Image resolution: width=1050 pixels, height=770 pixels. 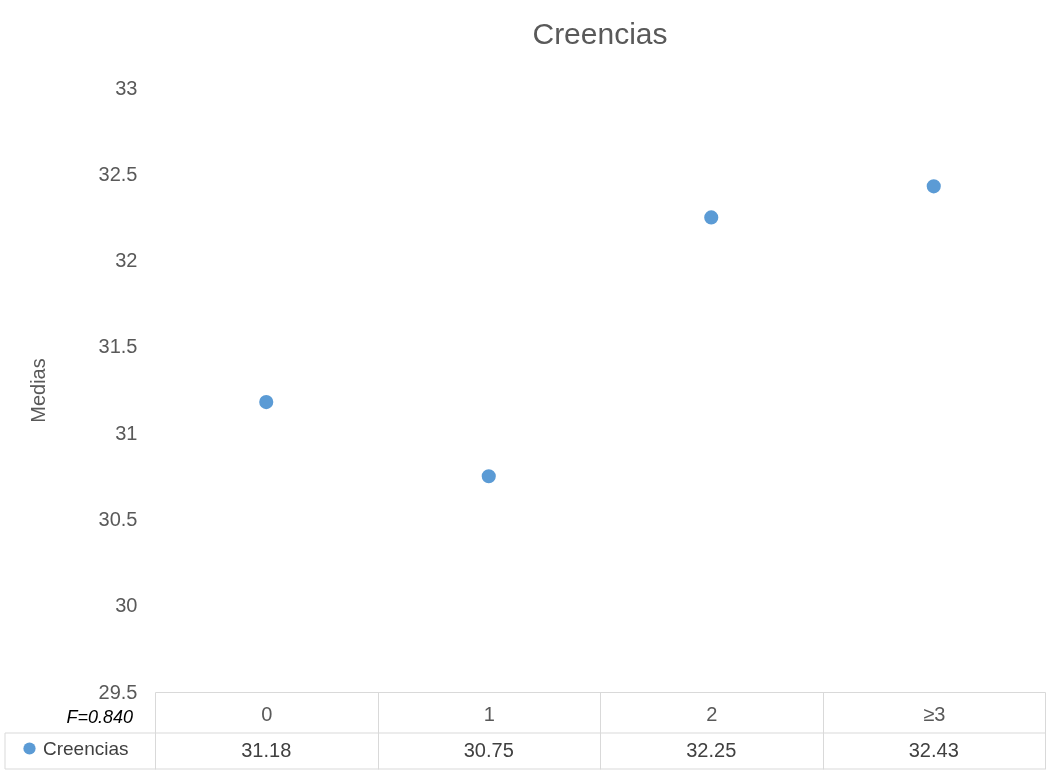 I want to click on y-tick-label: 29.5, so click(x=118, y=691).